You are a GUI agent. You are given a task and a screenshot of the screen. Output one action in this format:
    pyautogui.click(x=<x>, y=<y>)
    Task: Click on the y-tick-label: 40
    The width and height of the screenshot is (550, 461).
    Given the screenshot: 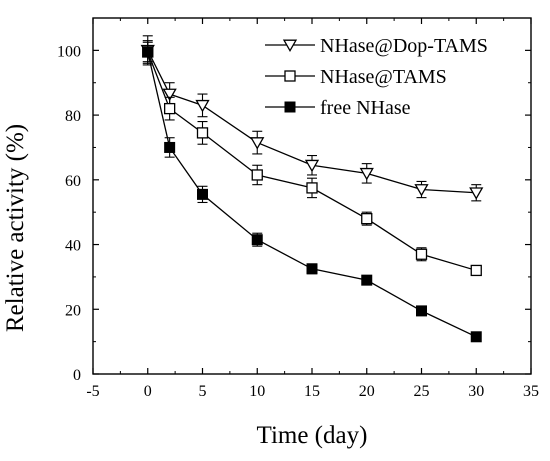 What is the action you would take?
    pyautogui.click(x=73, y=246)
    